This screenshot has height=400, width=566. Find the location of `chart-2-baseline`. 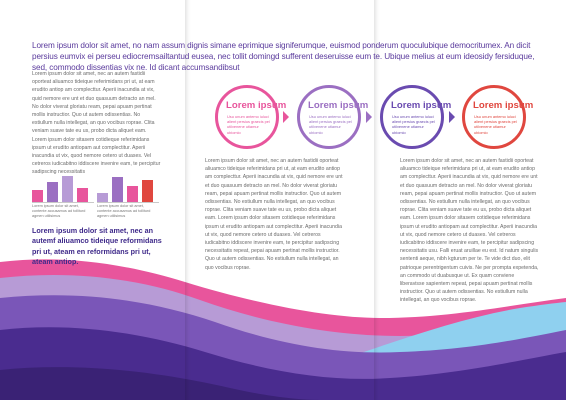

chart-2-baseline is located at coordinates (128, 202).